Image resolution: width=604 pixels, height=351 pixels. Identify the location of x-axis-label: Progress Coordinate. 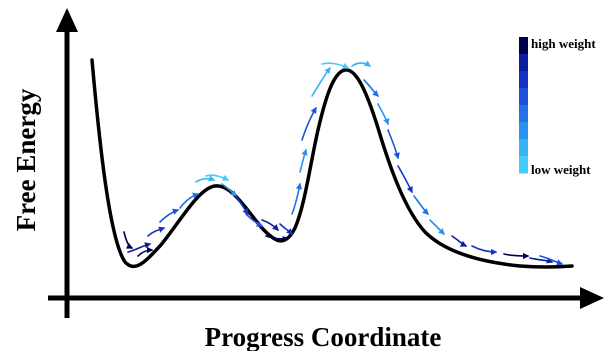
(323, 336).